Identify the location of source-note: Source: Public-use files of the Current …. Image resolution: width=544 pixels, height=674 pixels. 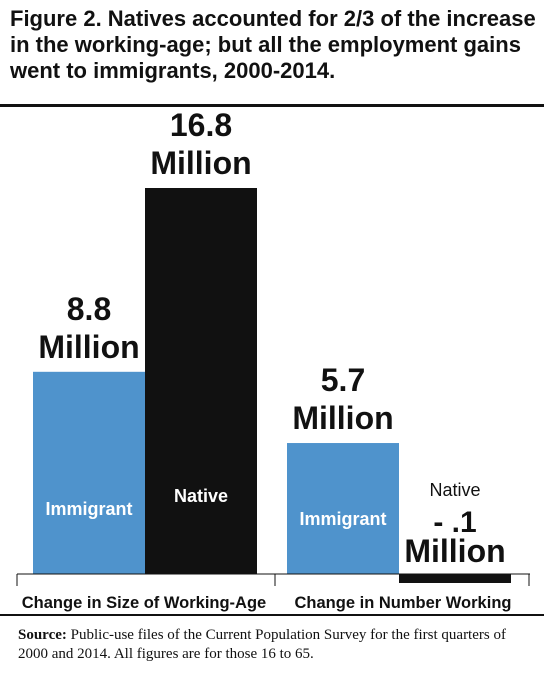
(278, 645).